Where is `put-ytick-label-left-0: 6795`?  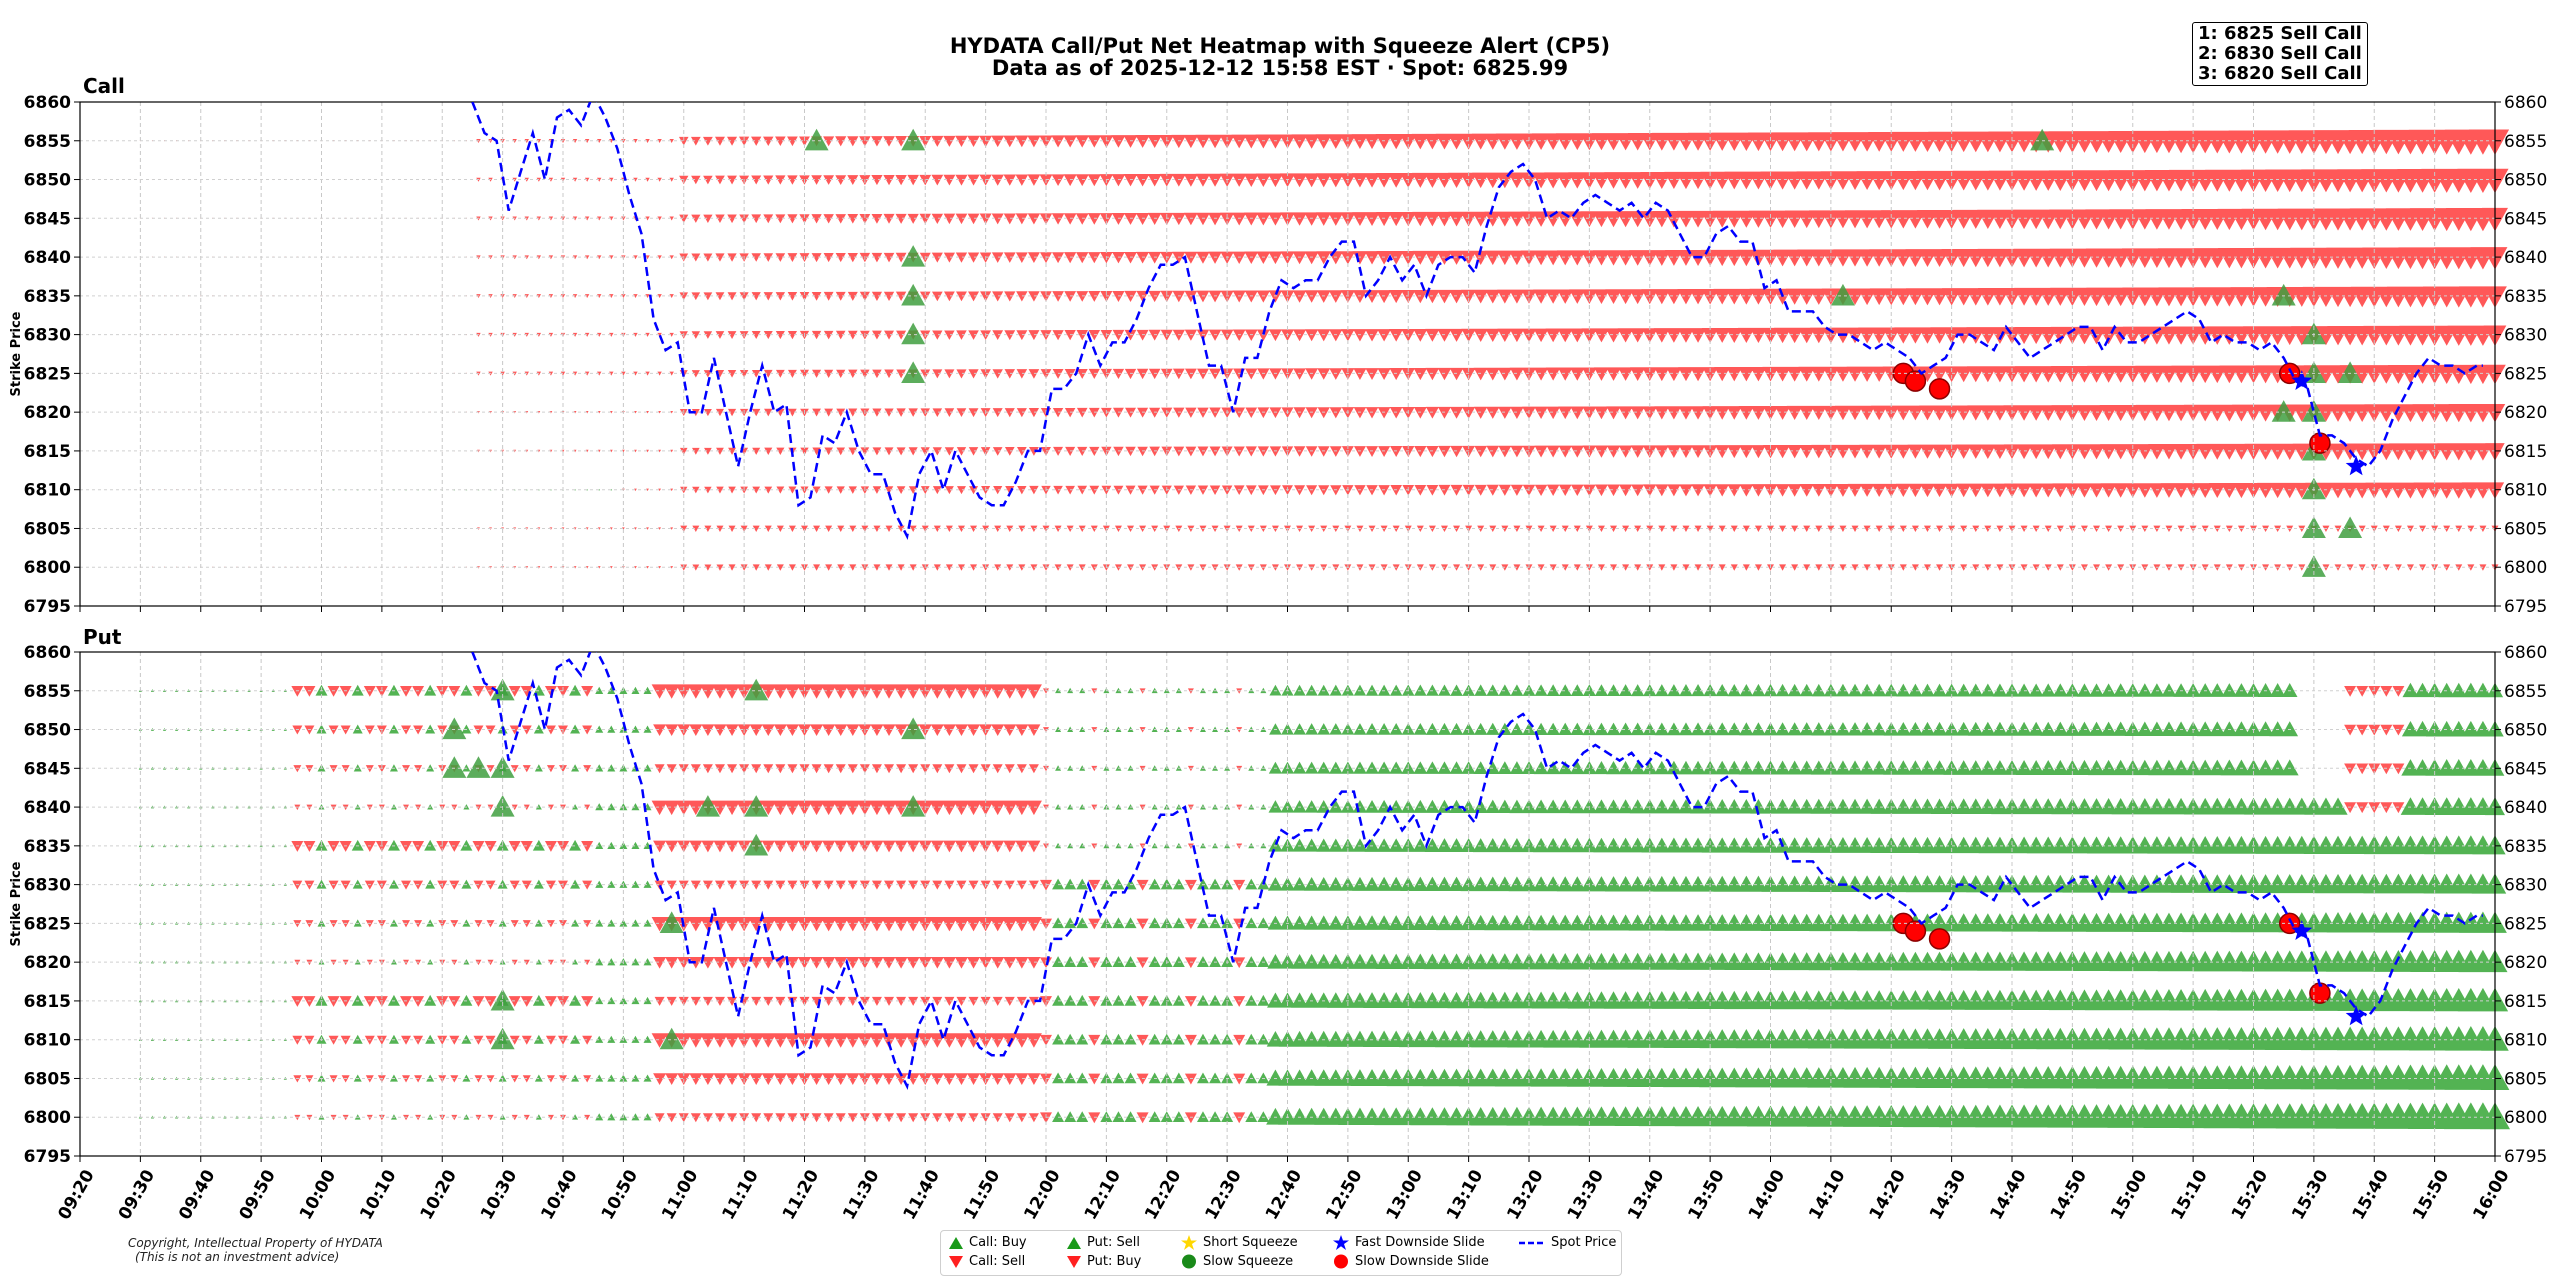
put-ytick-label-left-0: 6795 is located at coordinates (47, 1157).